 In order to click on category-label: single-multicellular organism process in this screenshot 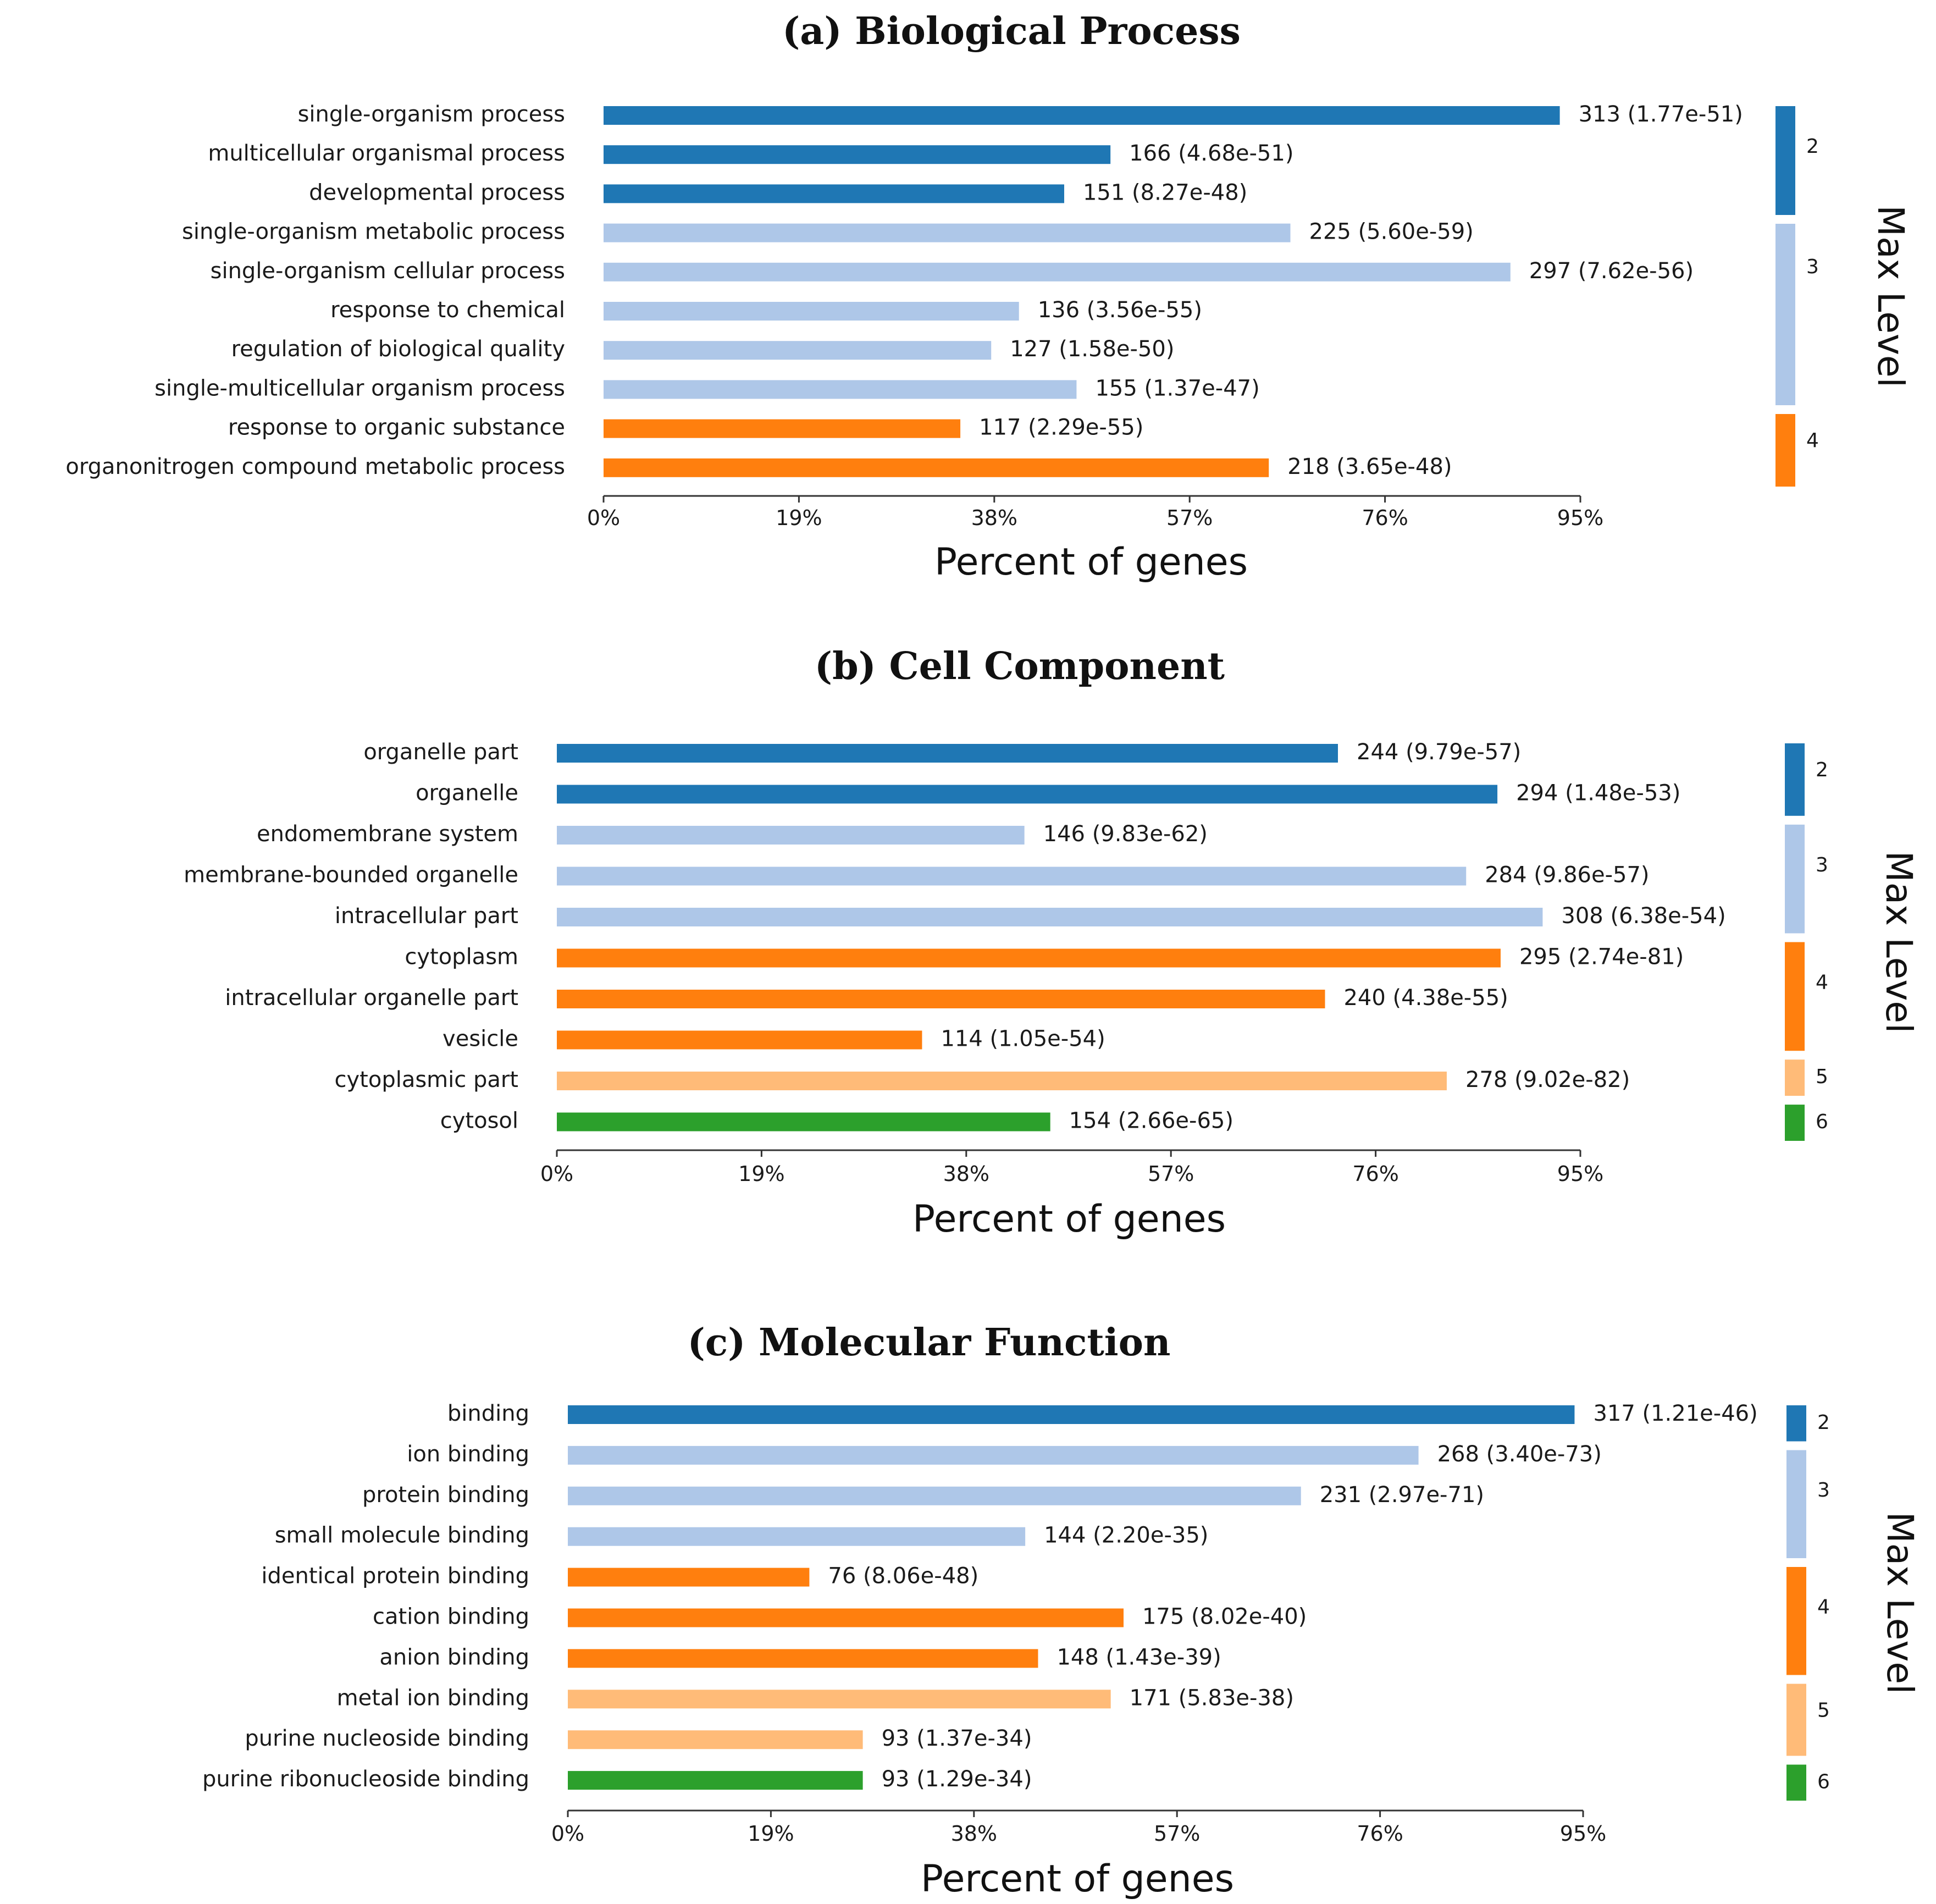, I will do `click(359, 389)`.